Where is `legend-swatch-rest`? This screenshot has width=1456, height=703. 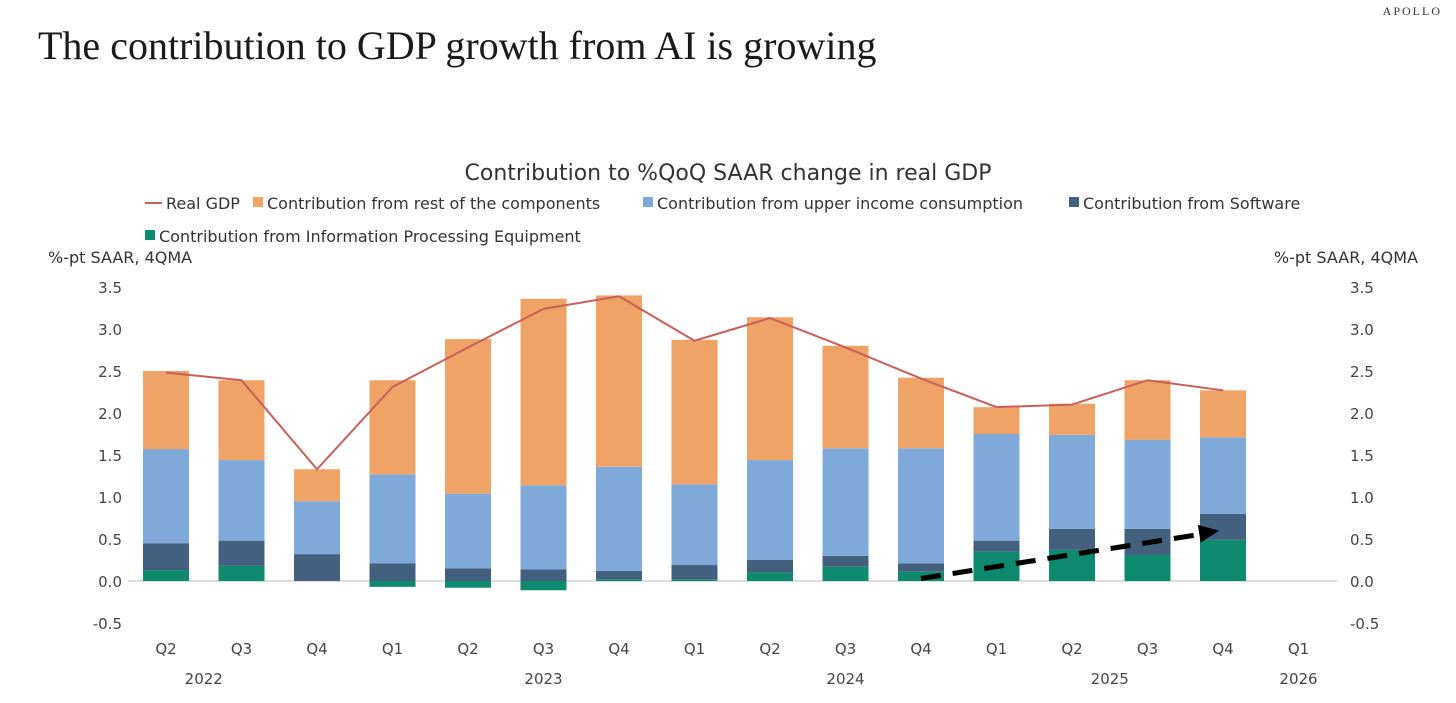
legend-swatch-rest is located at coordinates (258, 202).